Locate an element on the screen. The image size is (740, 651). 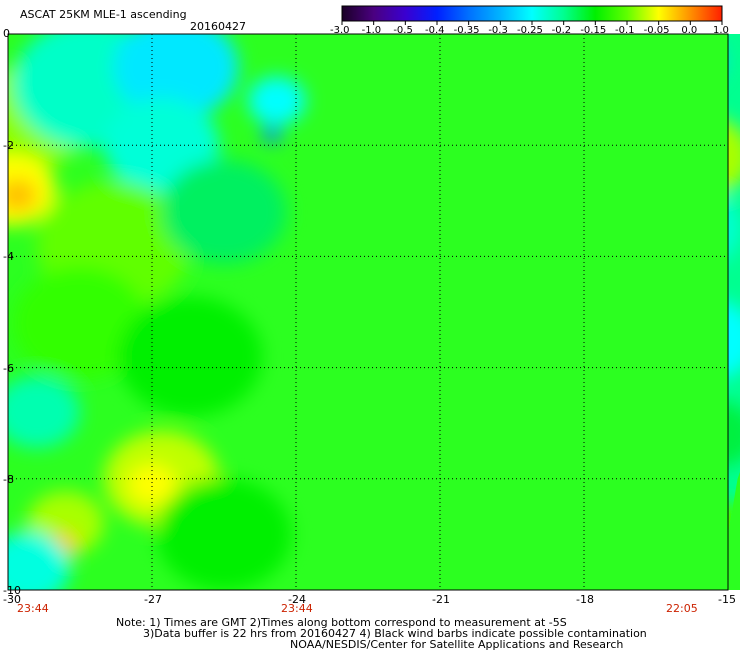
latitude-label: 0 is located at coordinates (6, 33).